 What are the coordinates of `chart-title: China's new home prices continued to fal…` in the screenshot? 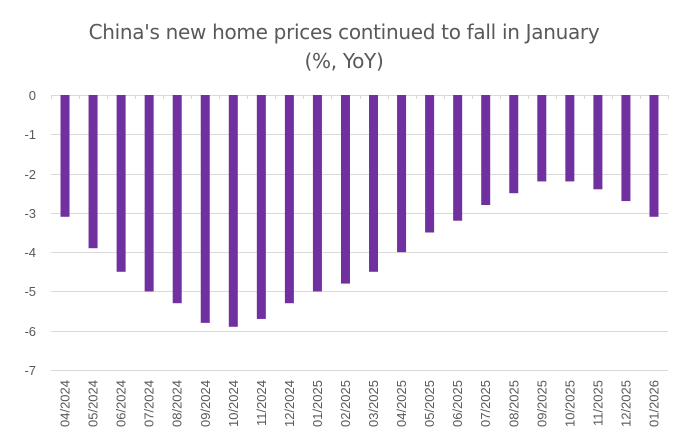 It's located at (344, 32).